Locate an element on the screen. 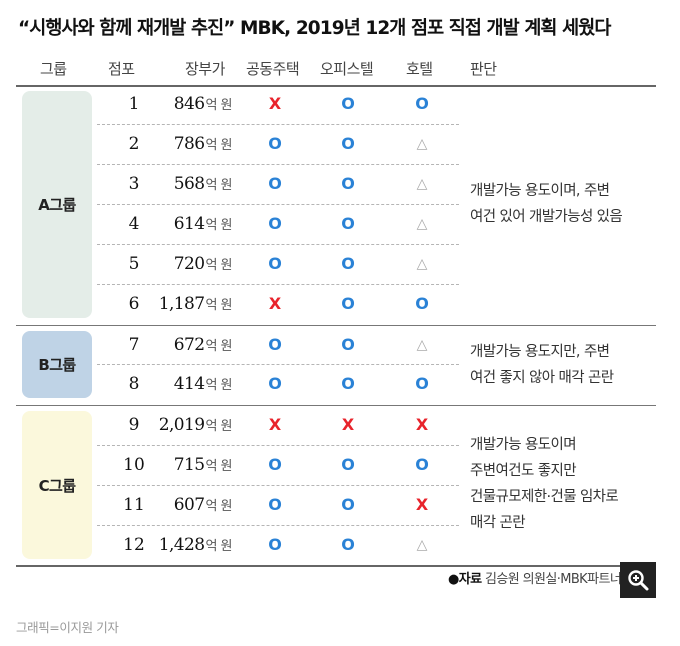  zoom-button is located at coordinates (638, 580).